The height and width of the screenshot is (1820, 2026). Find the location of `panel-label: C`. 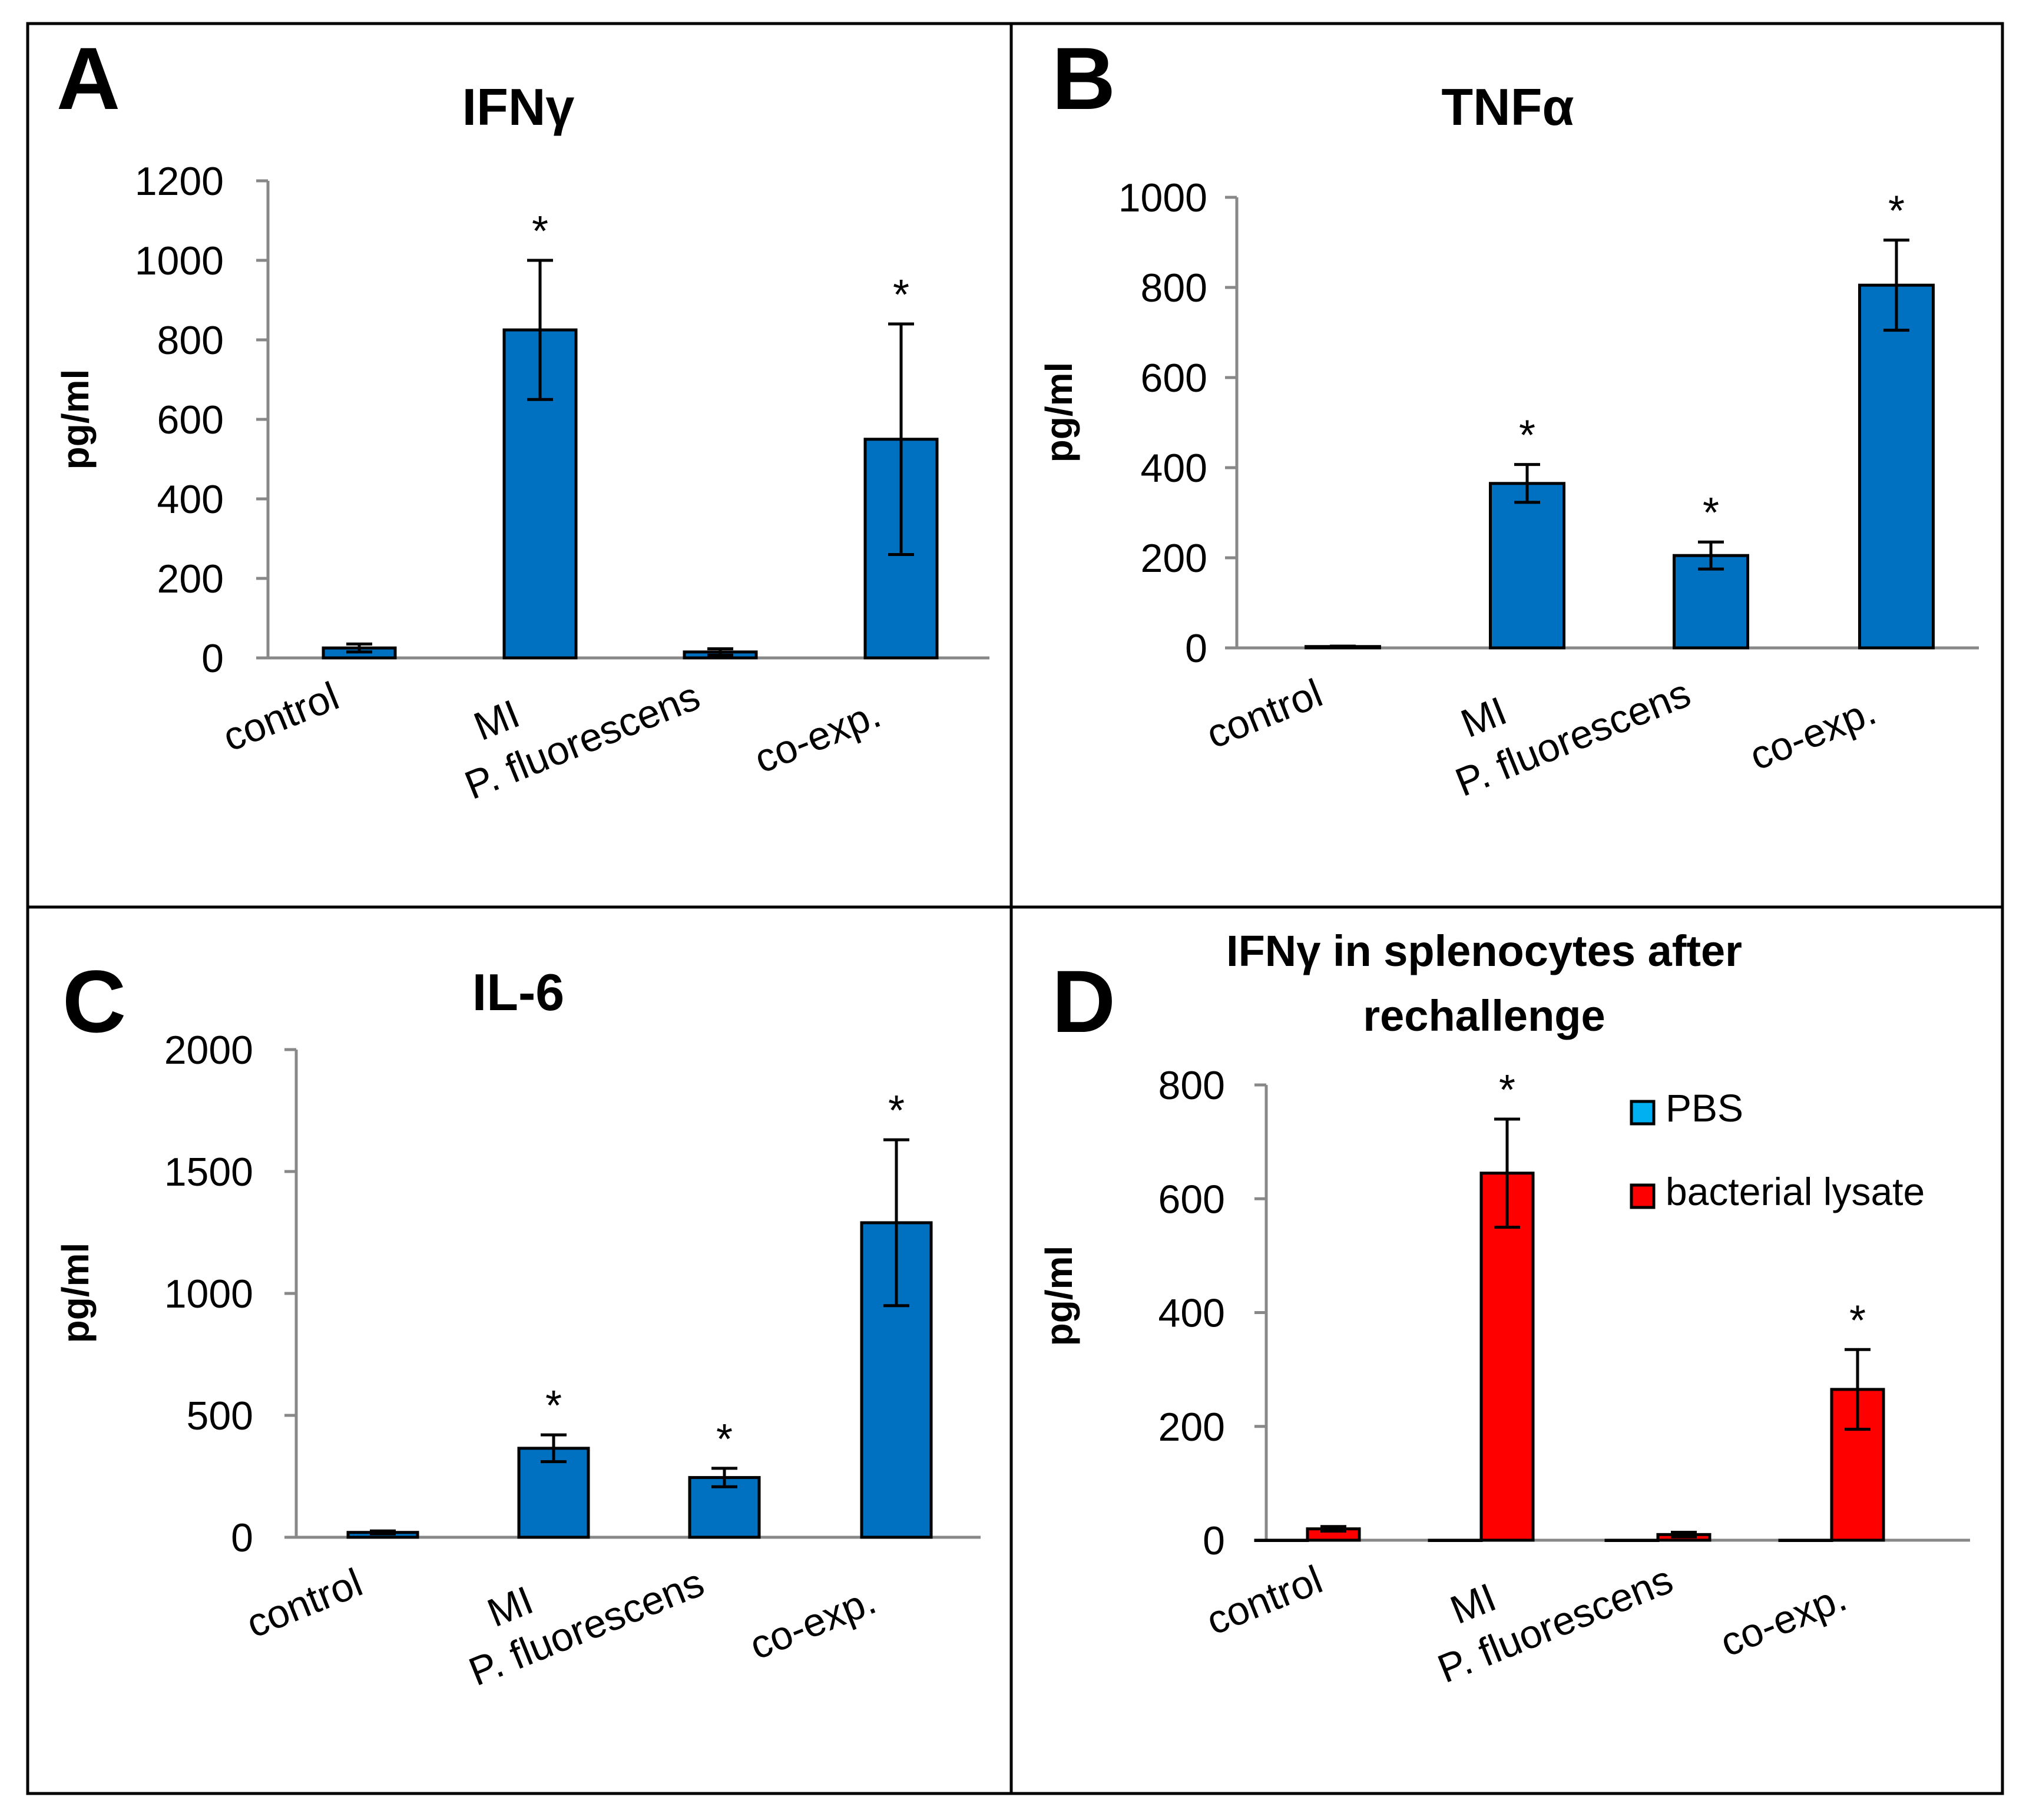

panel-label: C is located at coordinates (94, 1001).